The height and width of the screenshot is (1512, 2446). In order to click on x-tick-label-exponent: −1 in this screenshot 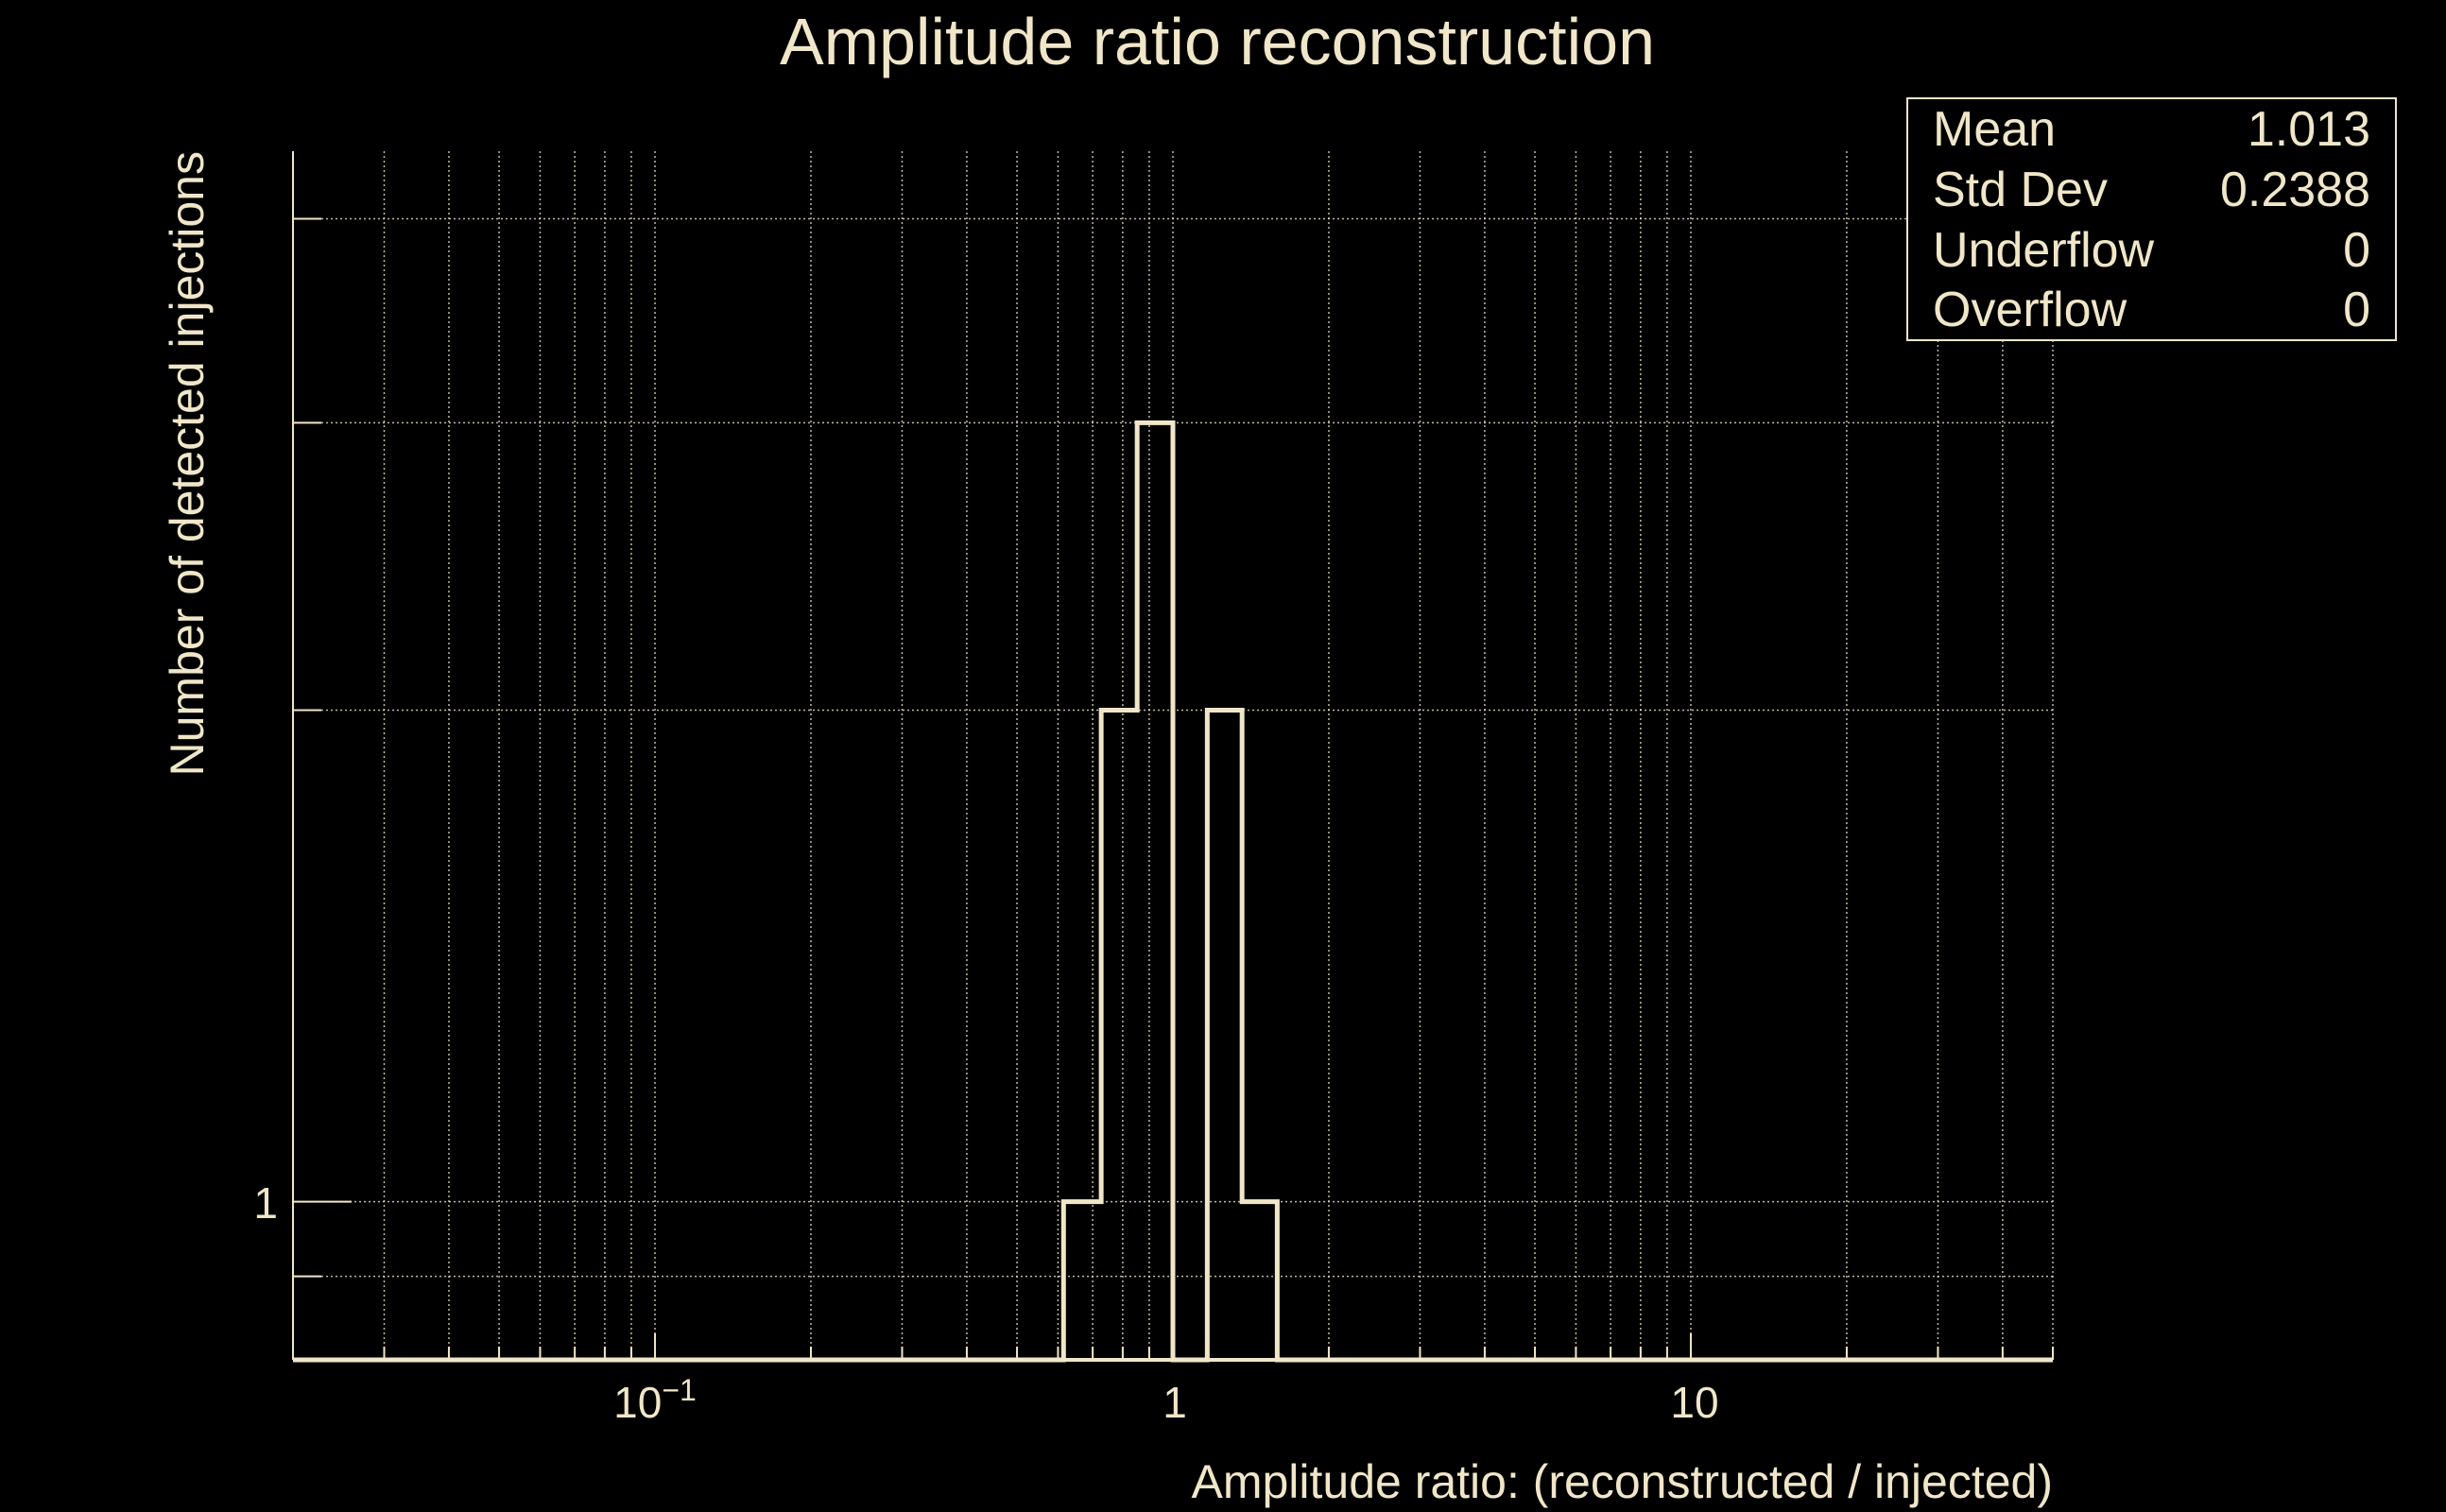, I will do `click(679, 1390)`.